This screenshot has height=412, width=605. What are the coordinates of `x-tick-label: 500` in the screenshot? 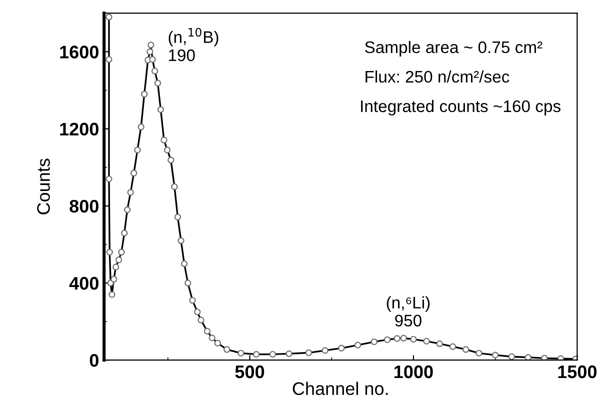 It's located at (249, 371).